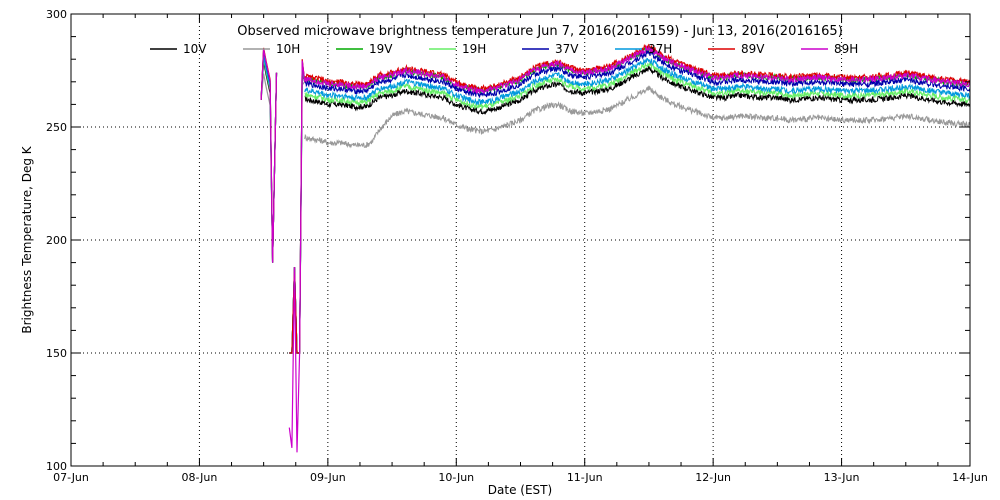 This screenshot has width=1000, height=500. I want to click on legend: 10V 10H 19V 19H 37V 37H 89V 89H, so click(504, 49).